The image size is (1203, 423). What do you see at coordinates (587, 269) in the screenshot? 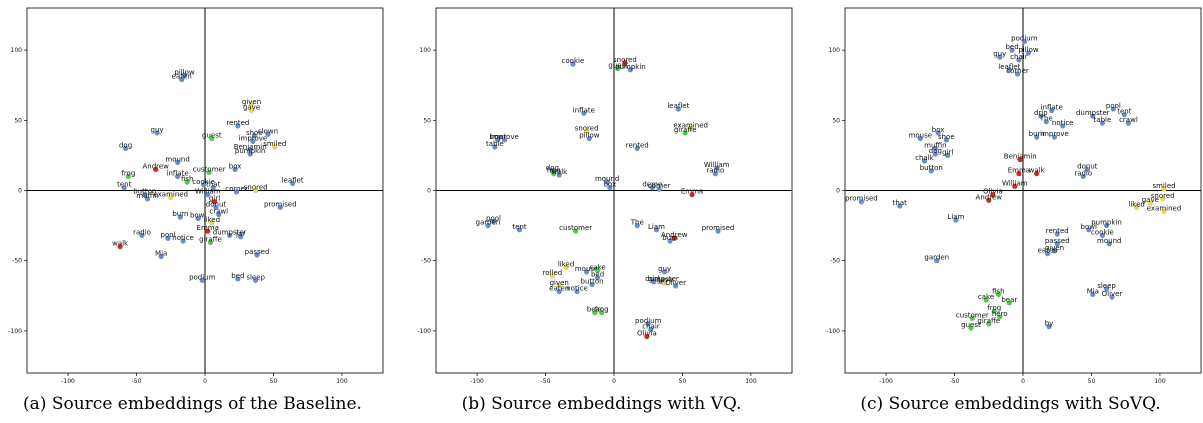
I see `point-label: mouse` at bounding box center [587, 269].